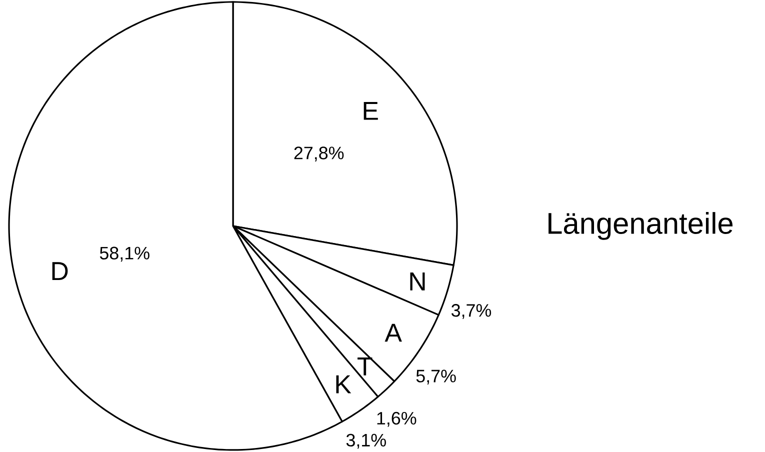  I want to click on data-label: 58,1%, so click(125, 254).